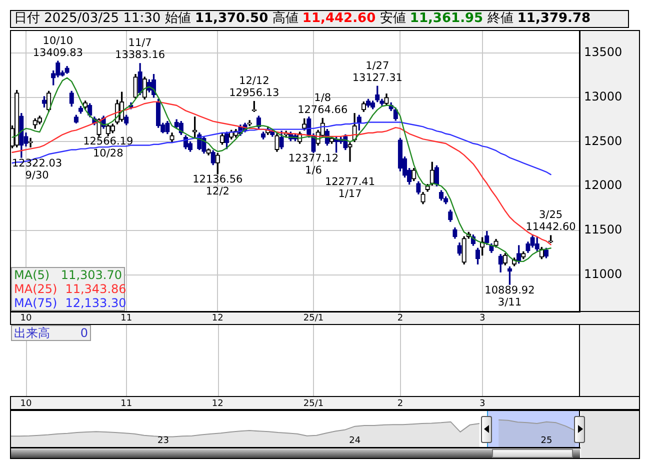 The image size is (653, 470). What do you see at coordinates (313, 319) in the screenshot?
I see `x-tick-label: 25/1` at bounding box center [313, 319].